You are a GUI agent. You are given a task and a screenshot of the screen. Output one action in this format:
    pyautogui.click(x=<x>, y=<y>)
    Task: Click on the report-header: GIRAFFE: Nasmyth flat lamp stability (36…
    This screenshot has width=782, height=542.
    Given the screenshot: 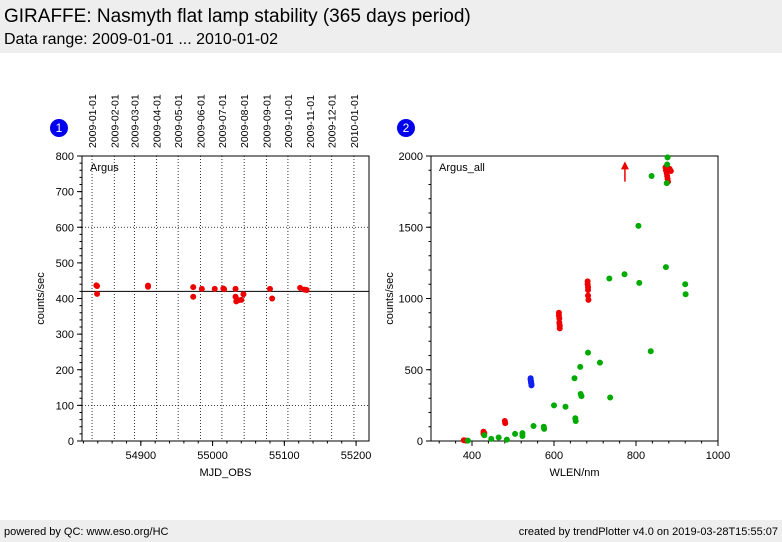 What is the action you would take?
    pyautogui.click(x=391, y=26)
    